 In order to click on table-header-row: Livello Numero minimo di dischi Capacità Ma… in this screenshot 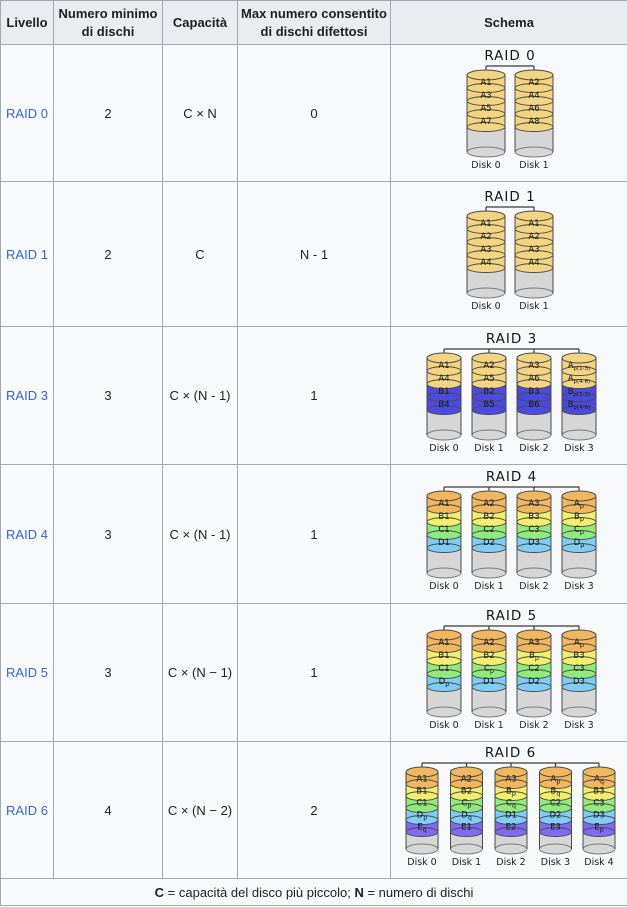, I will do `click(313, 23)`.